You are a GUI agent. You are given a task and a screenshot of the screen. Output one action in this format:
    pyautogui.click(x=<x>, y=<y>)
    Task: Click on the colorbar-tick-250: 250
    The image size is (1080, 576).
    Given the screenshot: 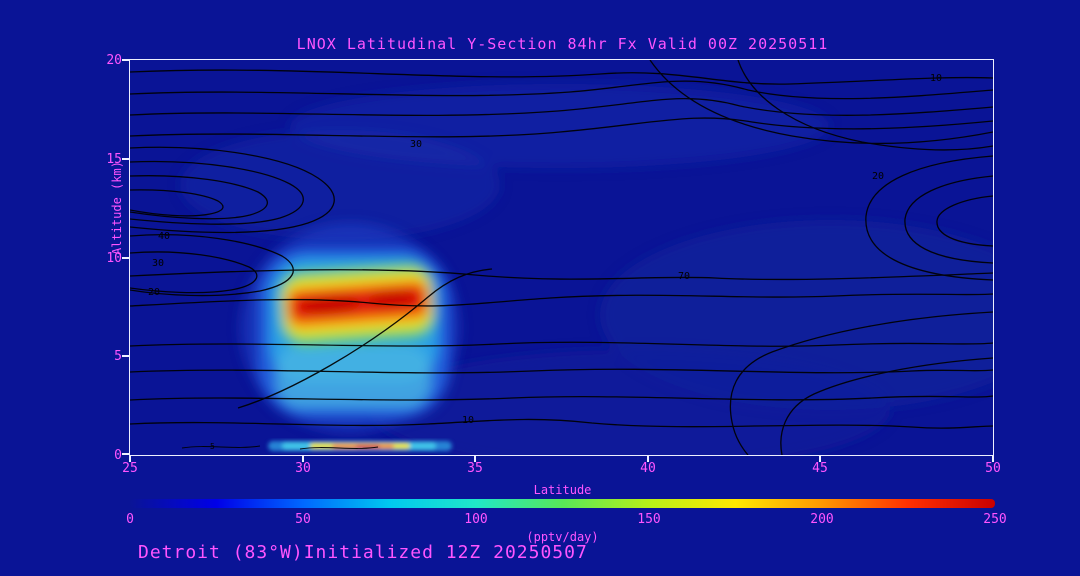 What is the action you would take?
    pyautogui.click(x=995, y=519)
    